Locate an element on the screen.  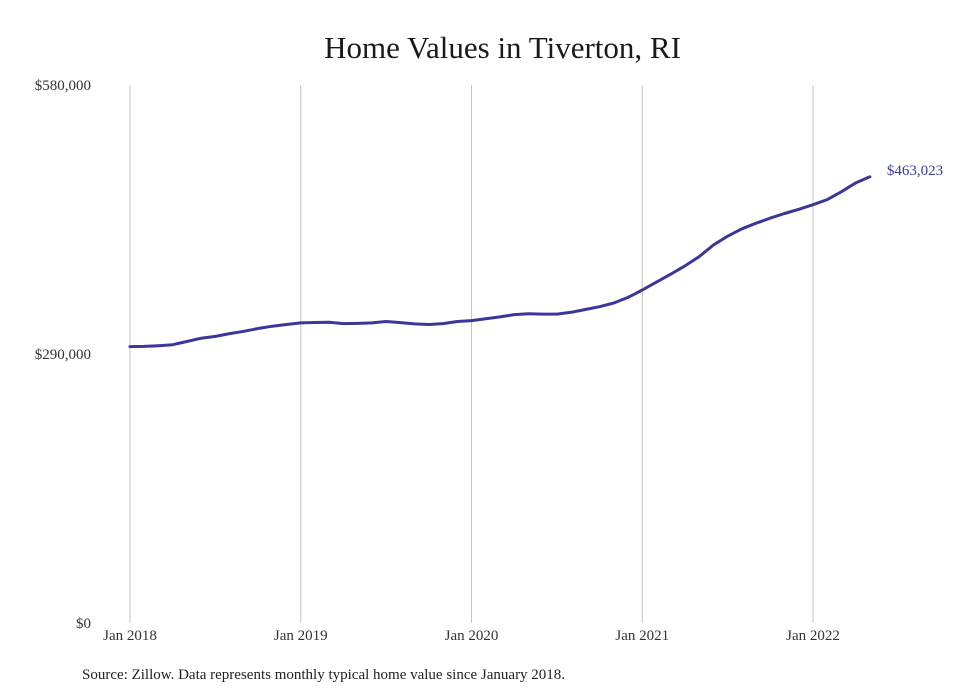
y-tick-label: $0 is located at coordinates (83, 624).